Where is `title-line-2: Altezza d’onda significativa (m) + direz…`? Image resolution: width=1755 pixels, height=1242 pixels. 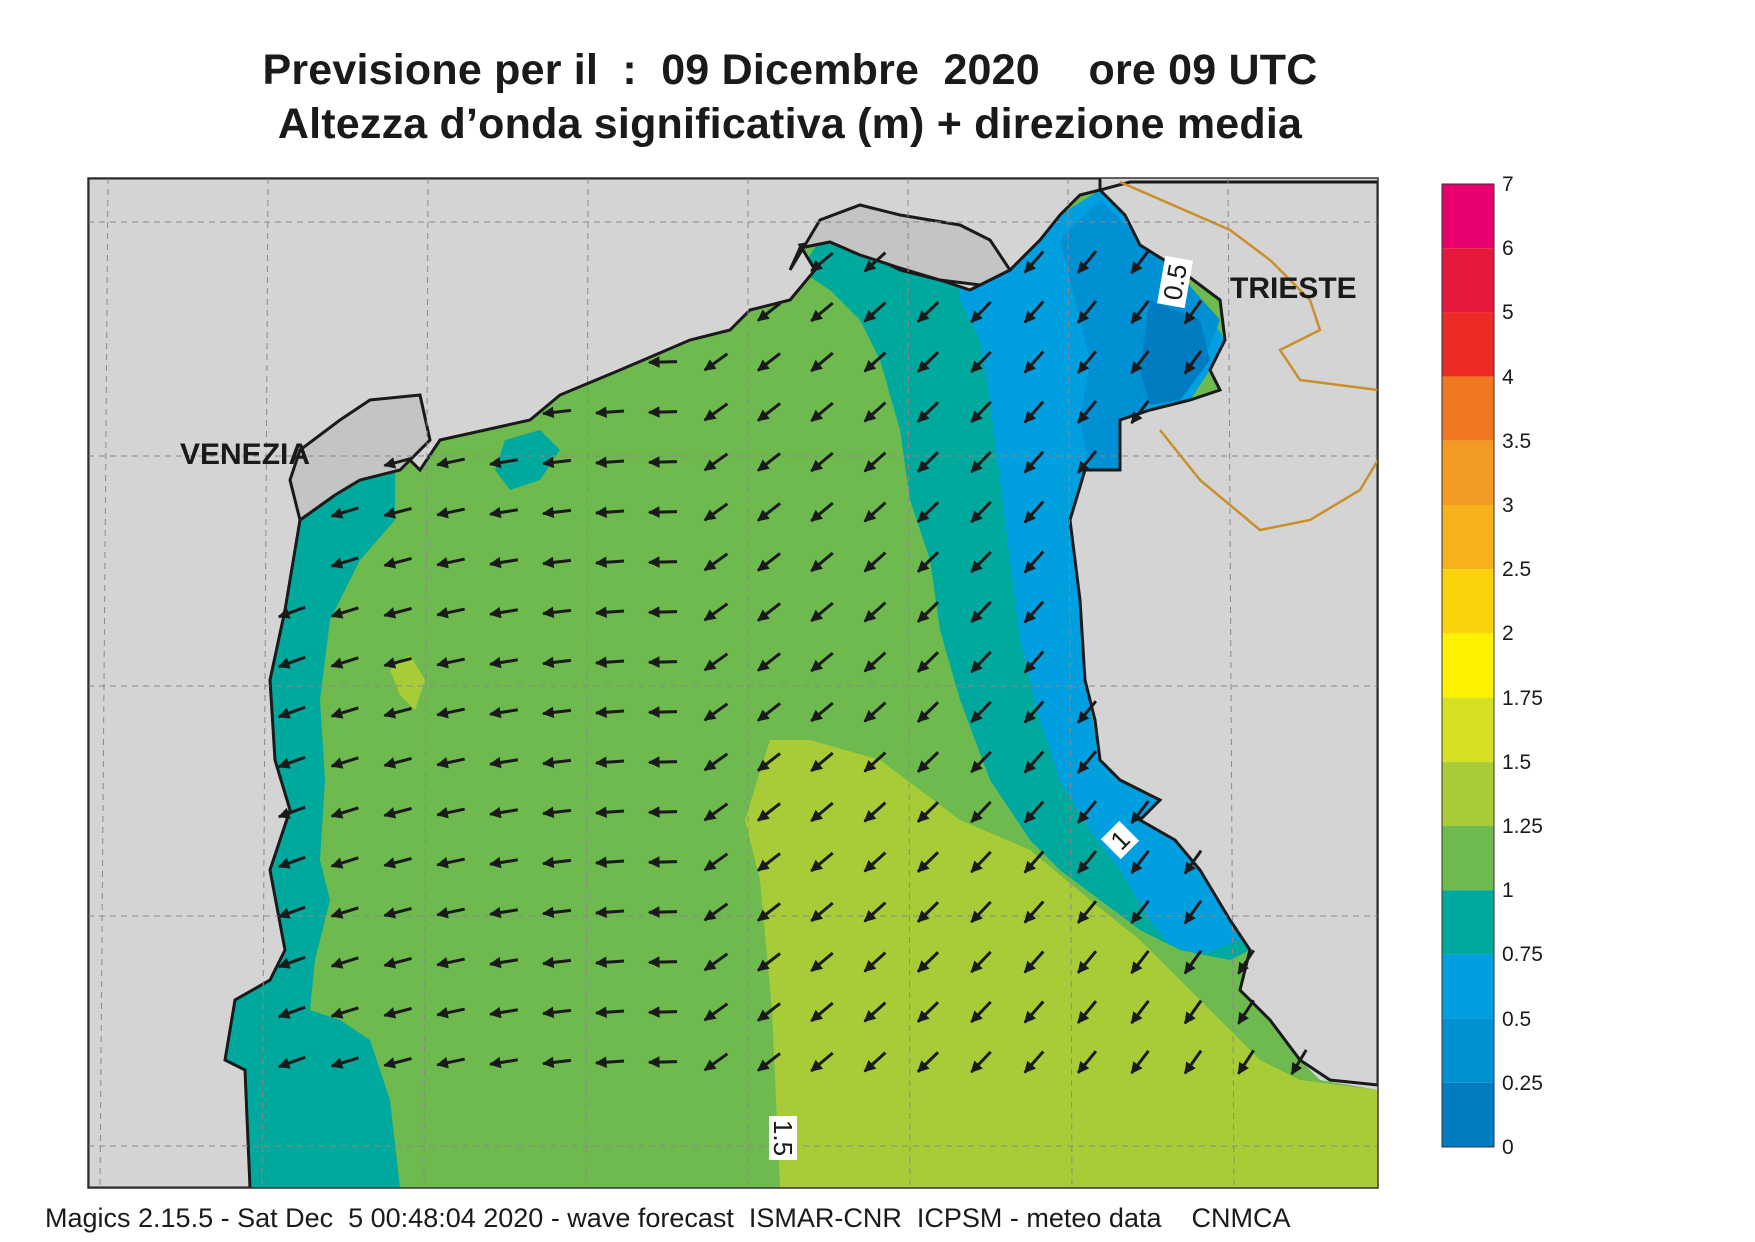
title-line-2: Altezza d’onda significativa (m) + direz… is located at coordinates (790, 124).